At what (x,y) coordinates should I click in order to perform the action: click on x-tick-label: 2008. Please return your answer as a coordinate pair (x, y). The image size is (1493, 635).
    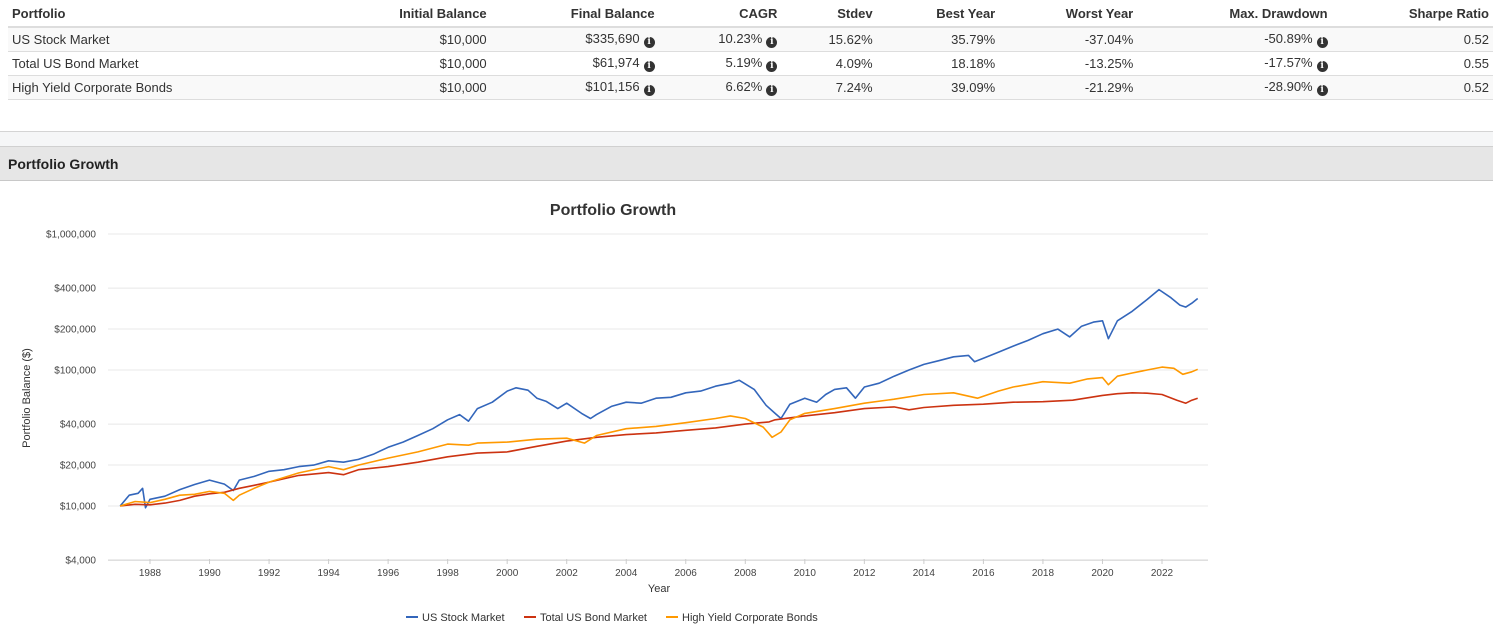
    Looking at the image, I should click on (745, 573).